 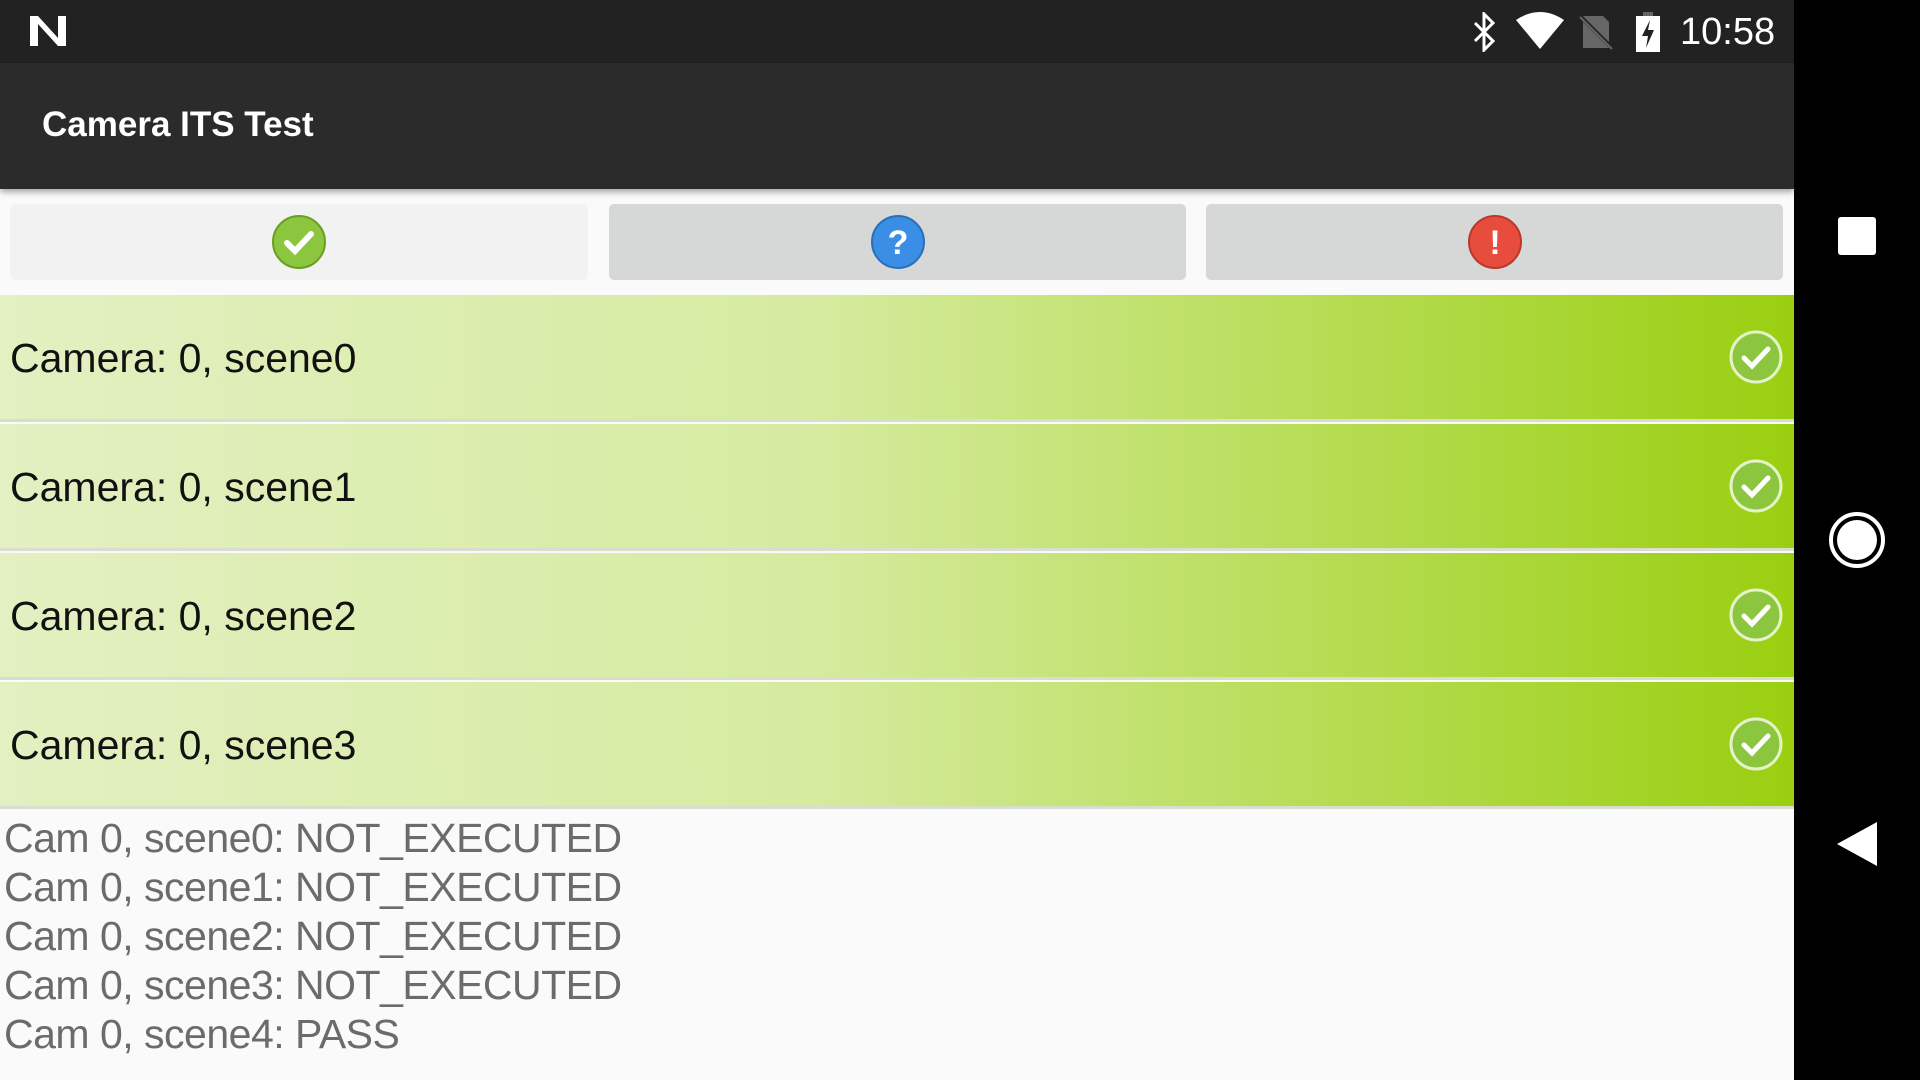 I want to click on tab-fail: !, so click(x=1494, y=242).